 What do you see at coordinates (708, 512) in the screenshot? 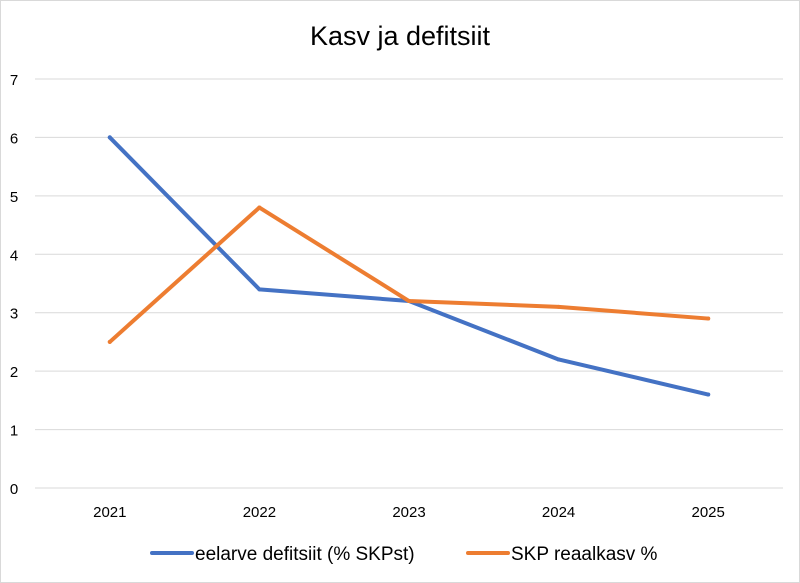
I see `x-tick-label: 2025` at bounding box center [708, 512].